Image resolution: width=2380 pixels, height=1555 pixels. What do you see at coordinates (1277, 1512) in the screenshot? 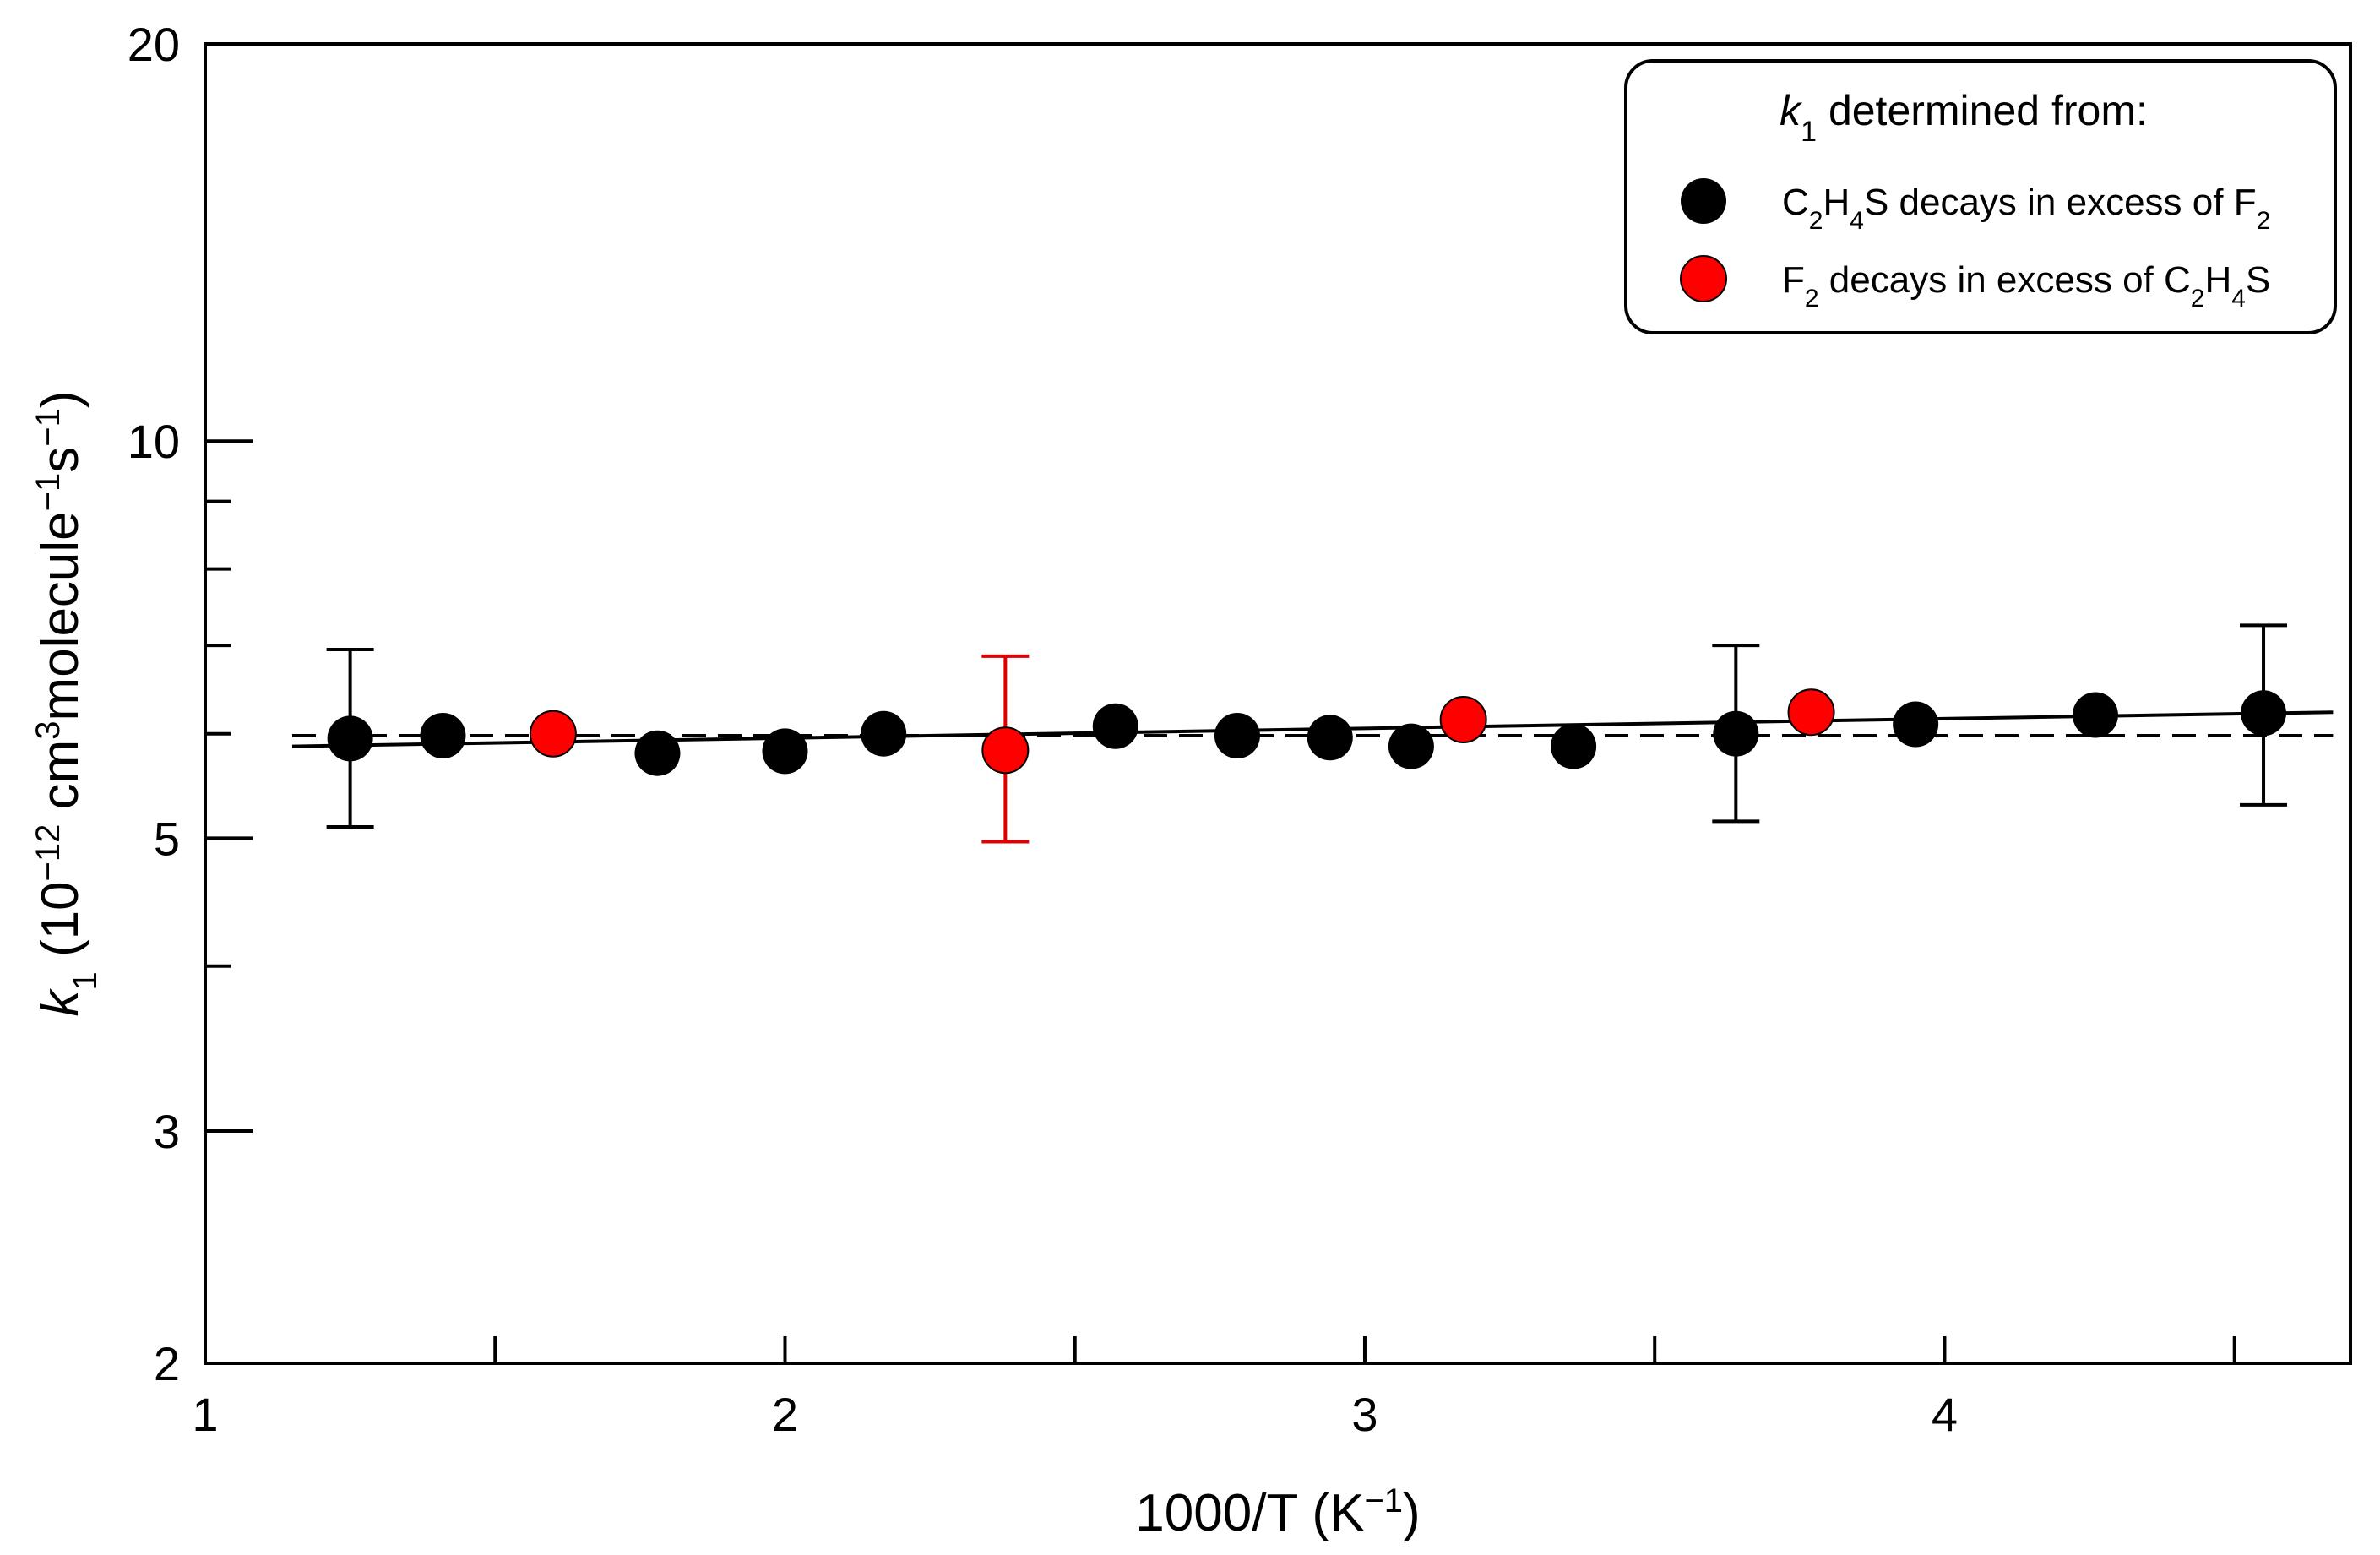
I see `x-axis-title: 1000/T (K−1)` at bounding box center [1277, 1512].